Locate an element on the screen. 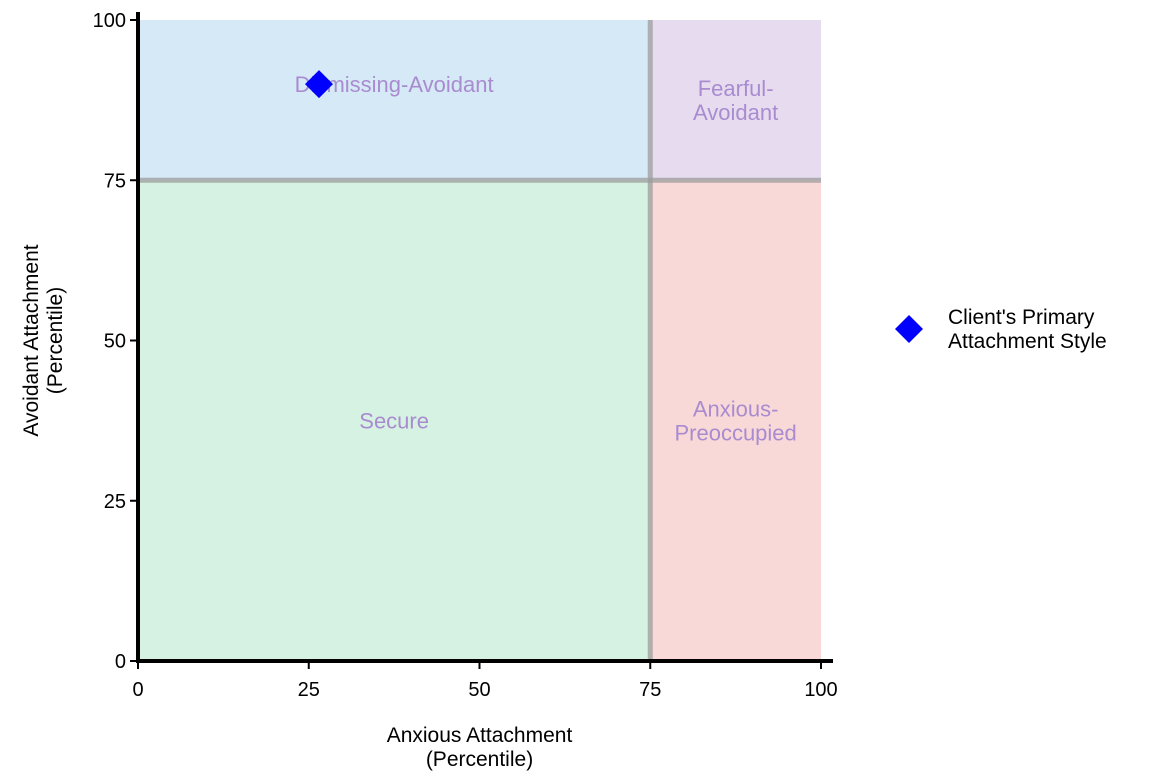  legend-label-line-2: Attachment Style is located at coordinates (1027, 341).